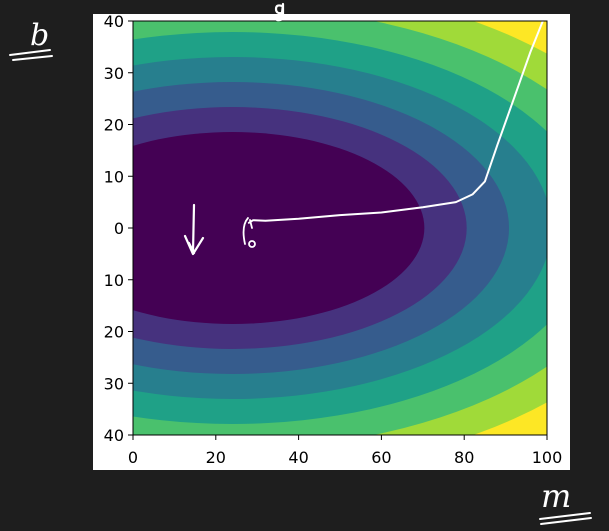 This screenshot has height=531, width=609. What do you see at coordinates (565, 518) in the screenshot?
I see `x-param-underline` at bounding box center [565, 518].